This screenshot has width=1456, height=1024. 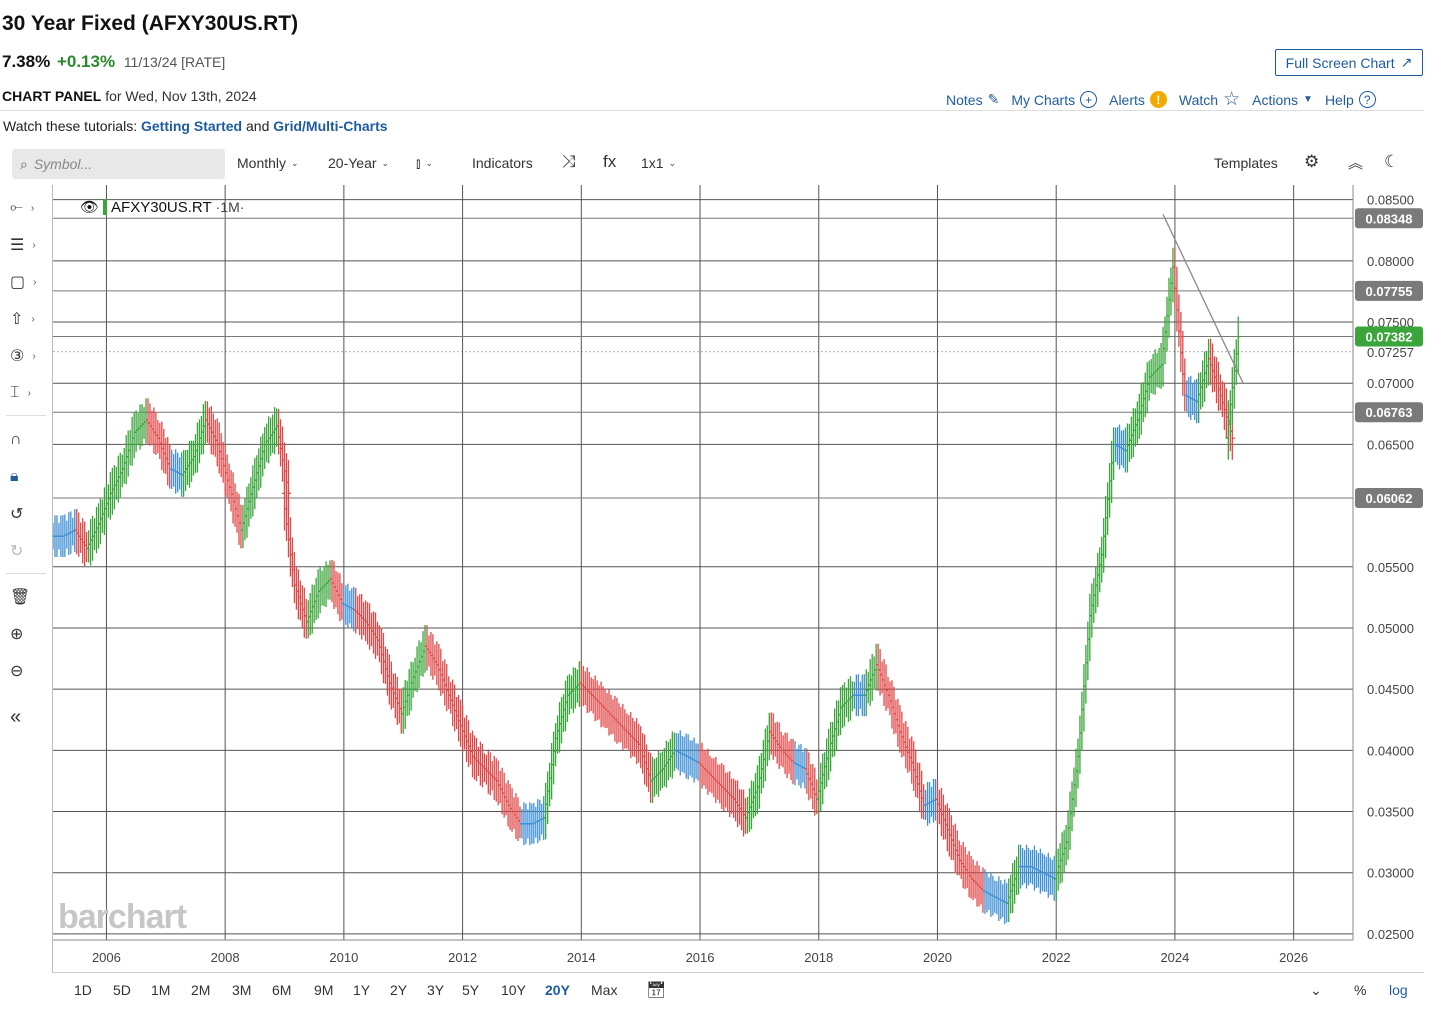 I want to click on y-tick-label: 0.08000, so click(x=1390, y=261).